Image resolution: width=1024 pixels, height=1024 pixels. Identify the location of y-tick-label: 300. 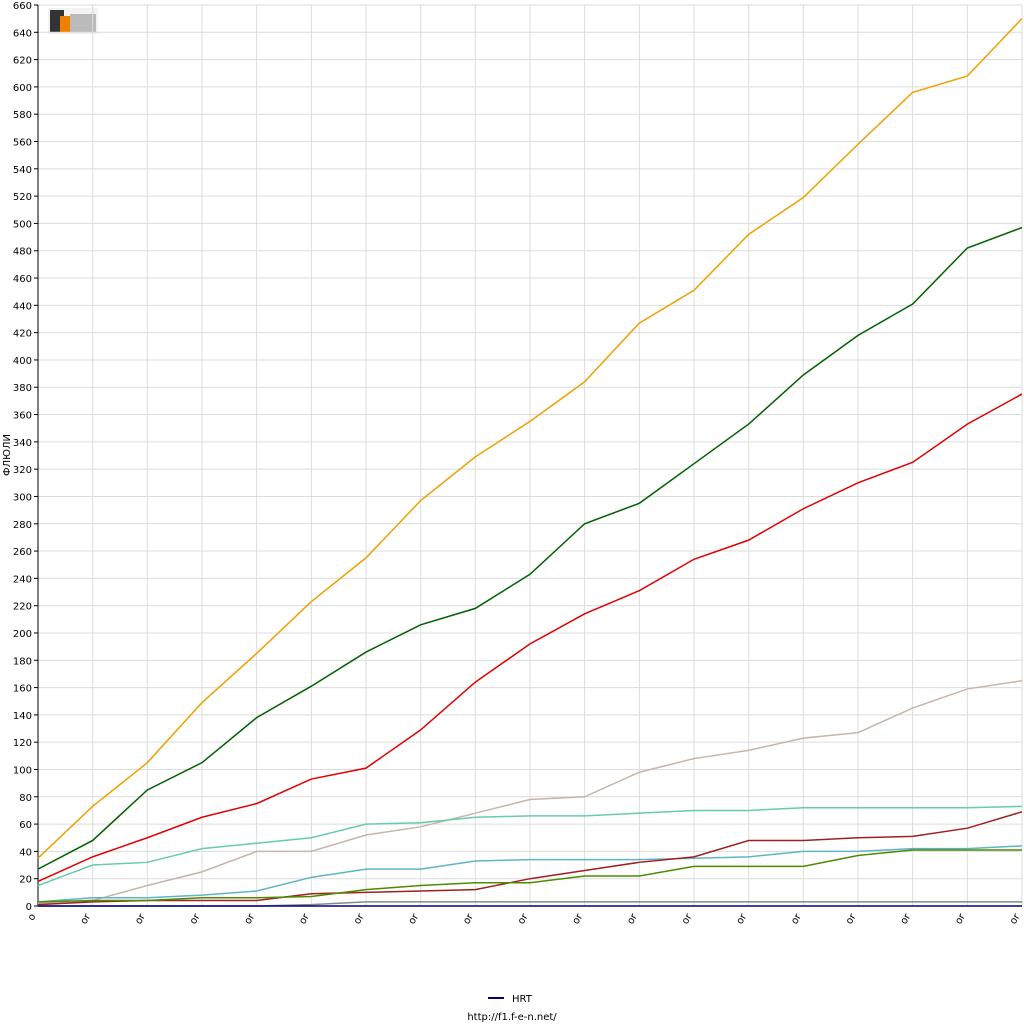
(22, 497).